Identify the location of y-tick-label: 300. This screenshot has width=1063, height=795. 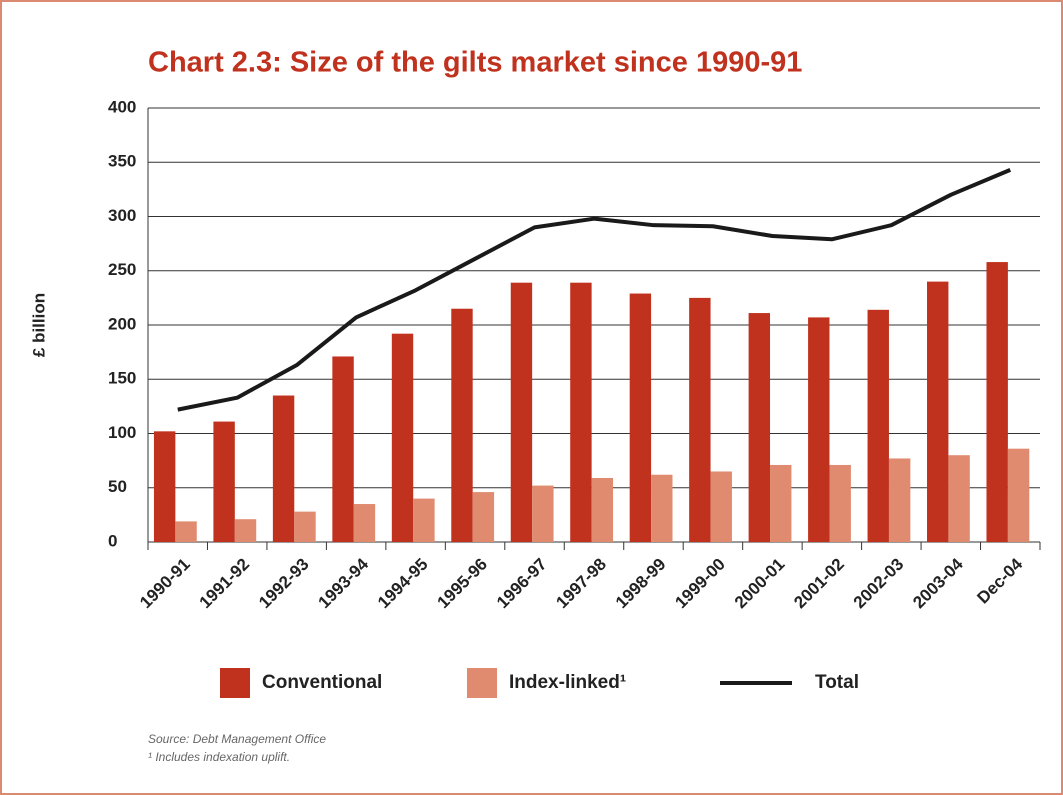
(122, 215).